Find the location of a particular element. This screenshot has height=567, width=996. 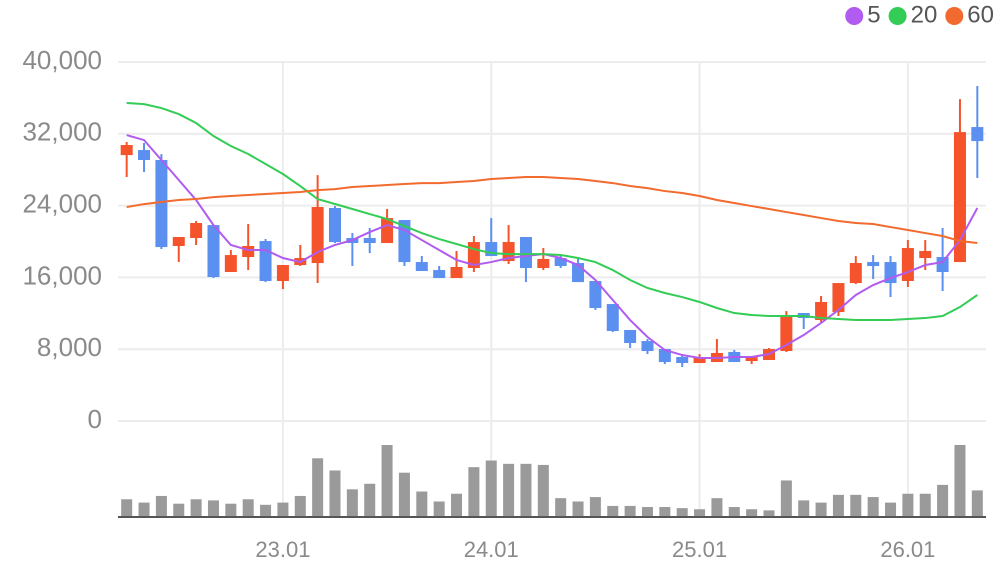

y-tick-label: 32,000 is located at coordinates (62, 132).